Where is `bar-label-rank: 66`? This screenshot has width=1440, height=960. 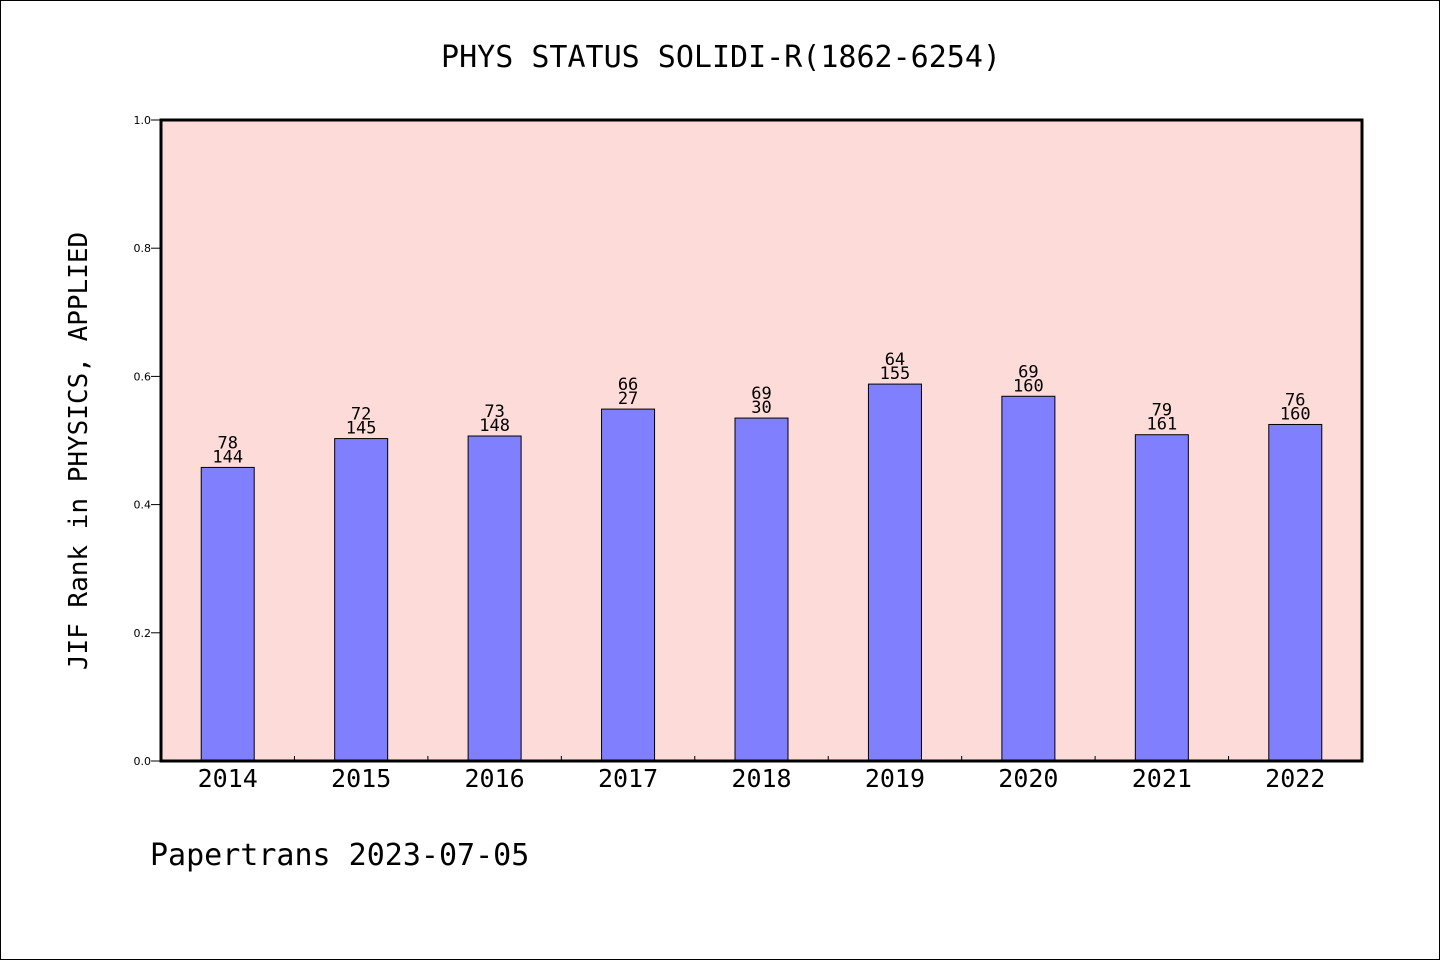 bar-label-rank: 66 is located at coordinates (628, 385).